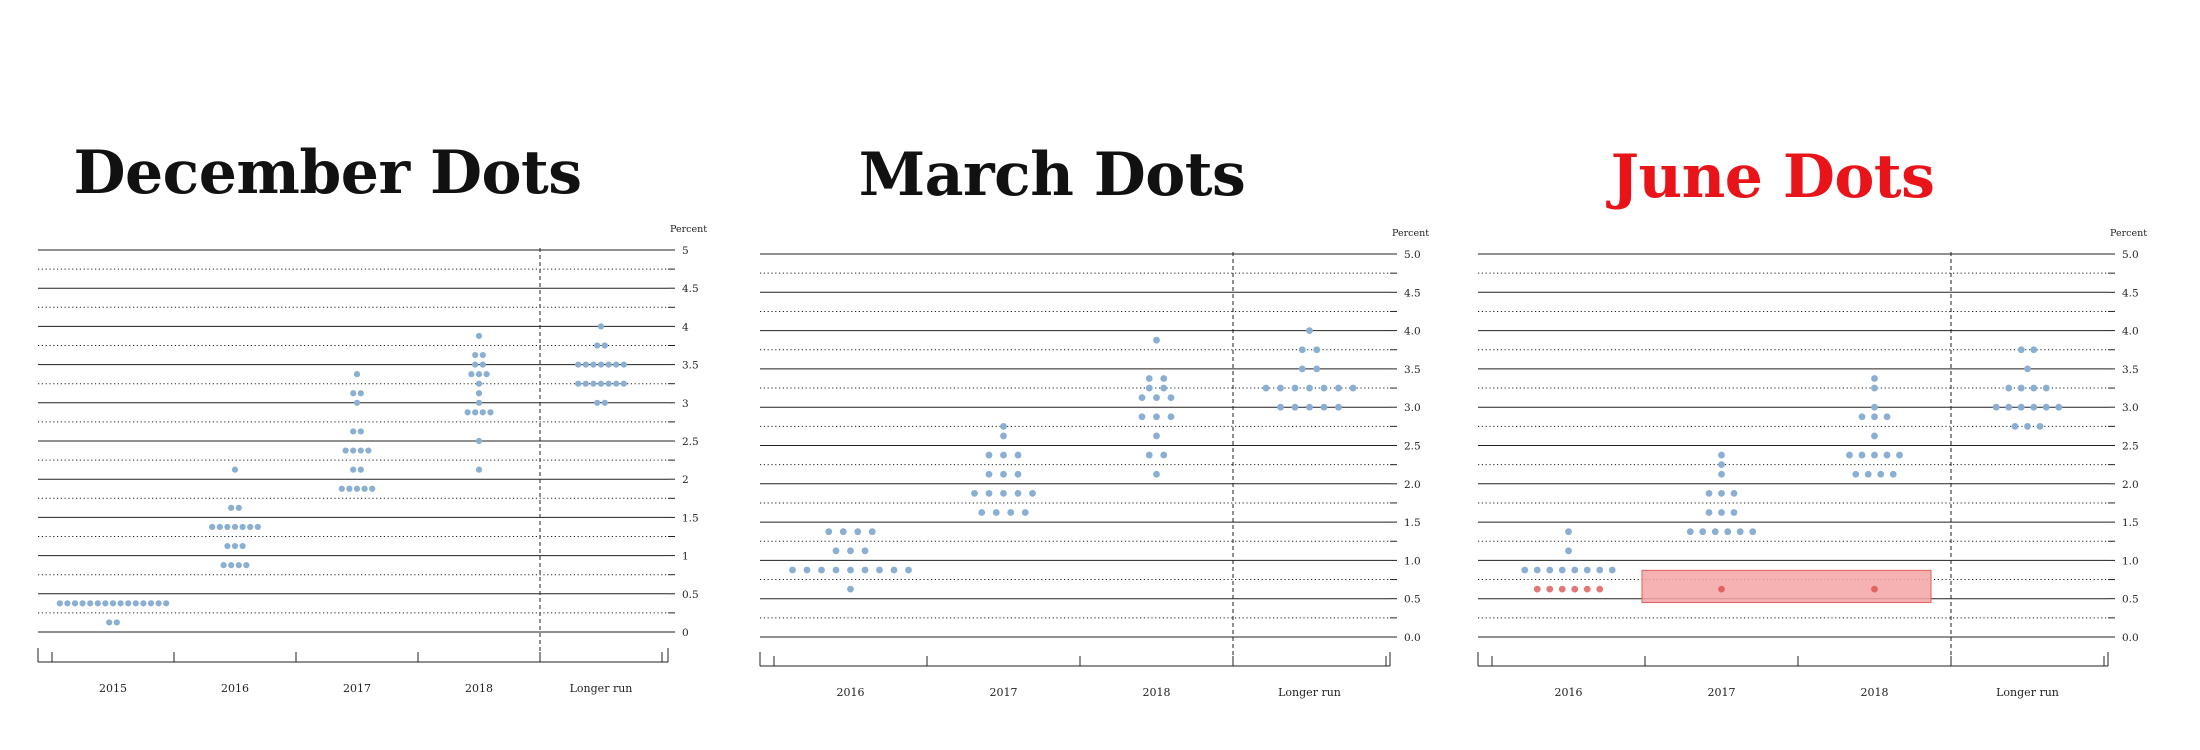 The image size is (2200, 750). Describe the element at coordinates (113, 688) in the screenshot. I see `x-tick-label: 2015` at that location.